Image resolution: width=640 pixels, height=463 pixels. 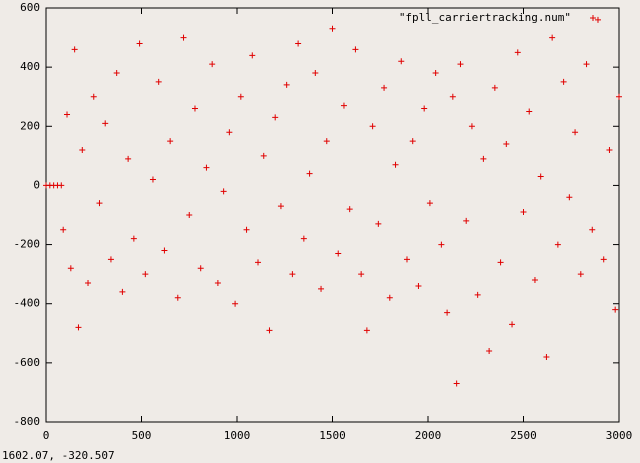 I want to click on y-tick-label: 600, so click(x=30, y=7).